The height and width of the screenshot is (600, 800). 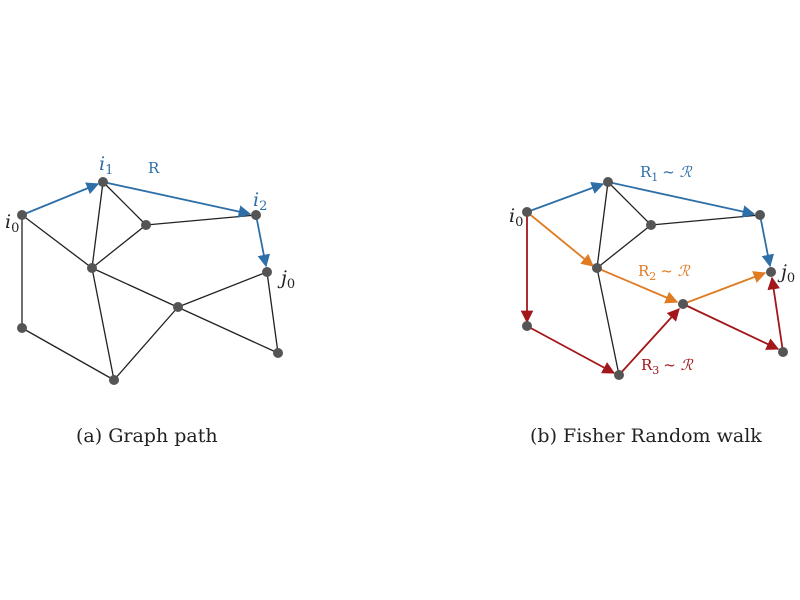 What do you see at coordinates (667, 366) in the screenshot?
I see `label-r3: R3 ~ ℛ` at bounding box center [667, 366].